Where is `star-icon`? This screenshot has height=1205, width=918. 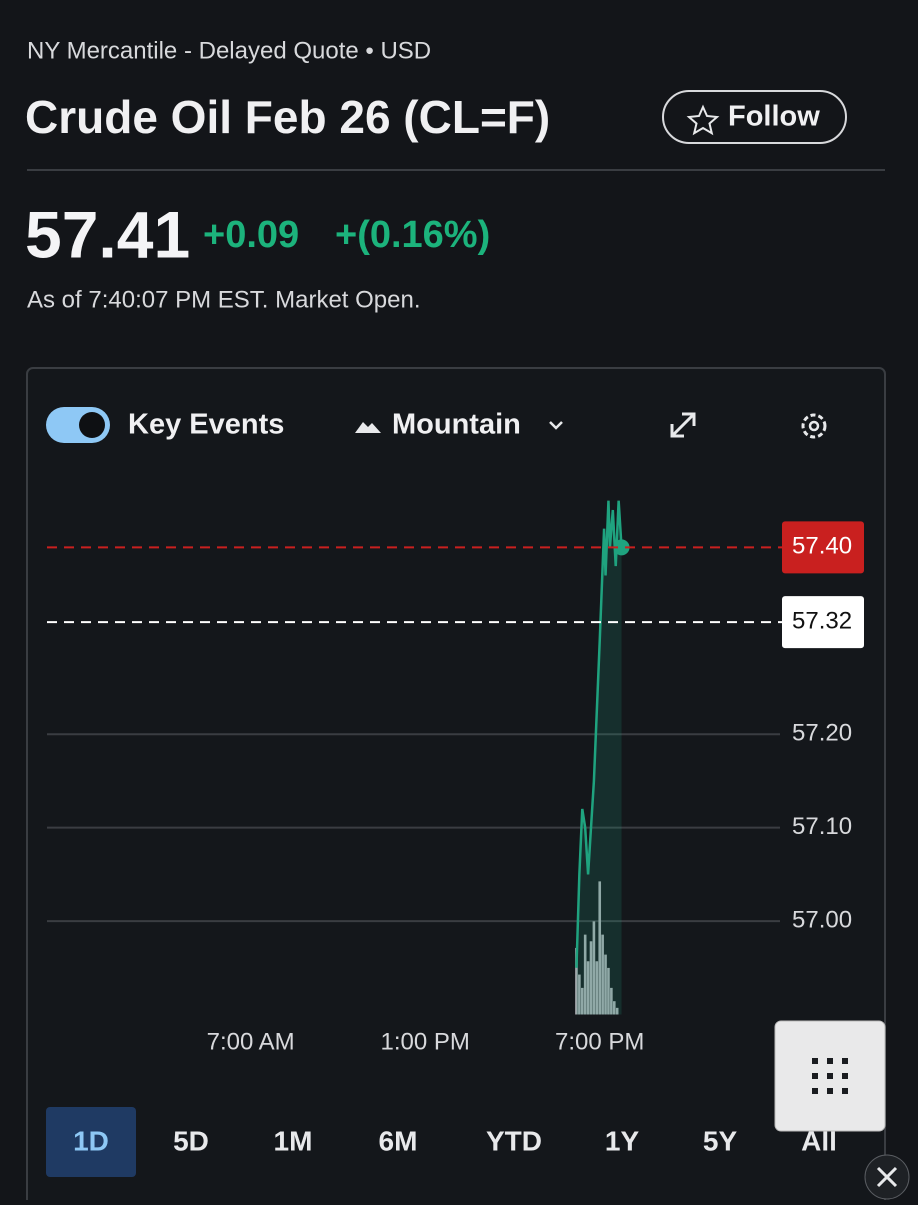
star-icon is located at coordinates (703, 120).